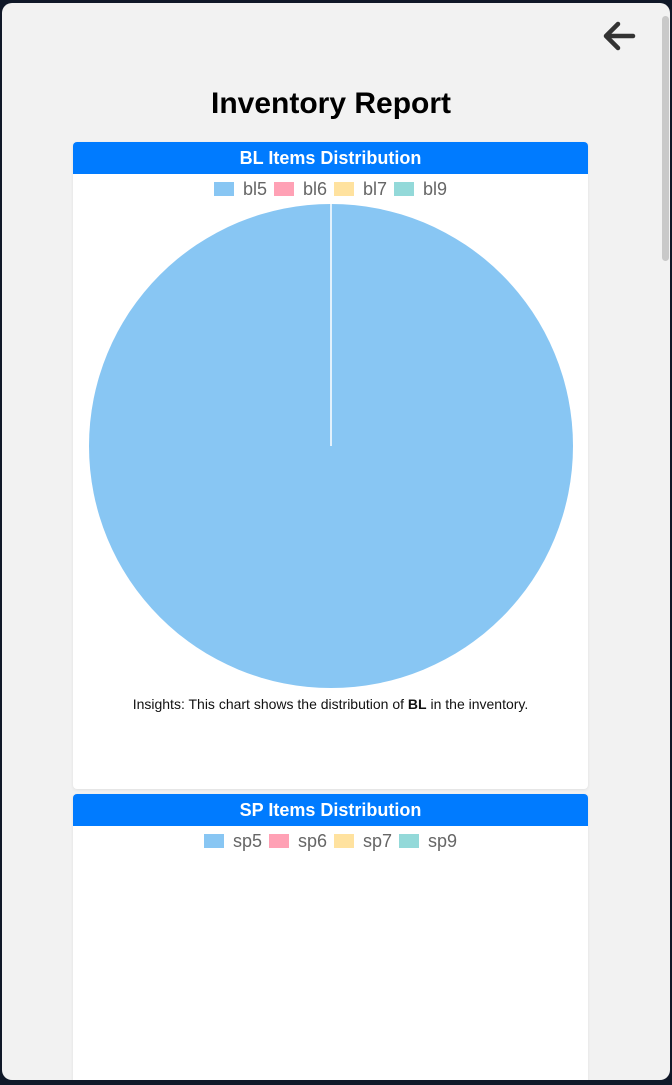  I want to click on sp-legend-label: sp7, so click(378, 840).